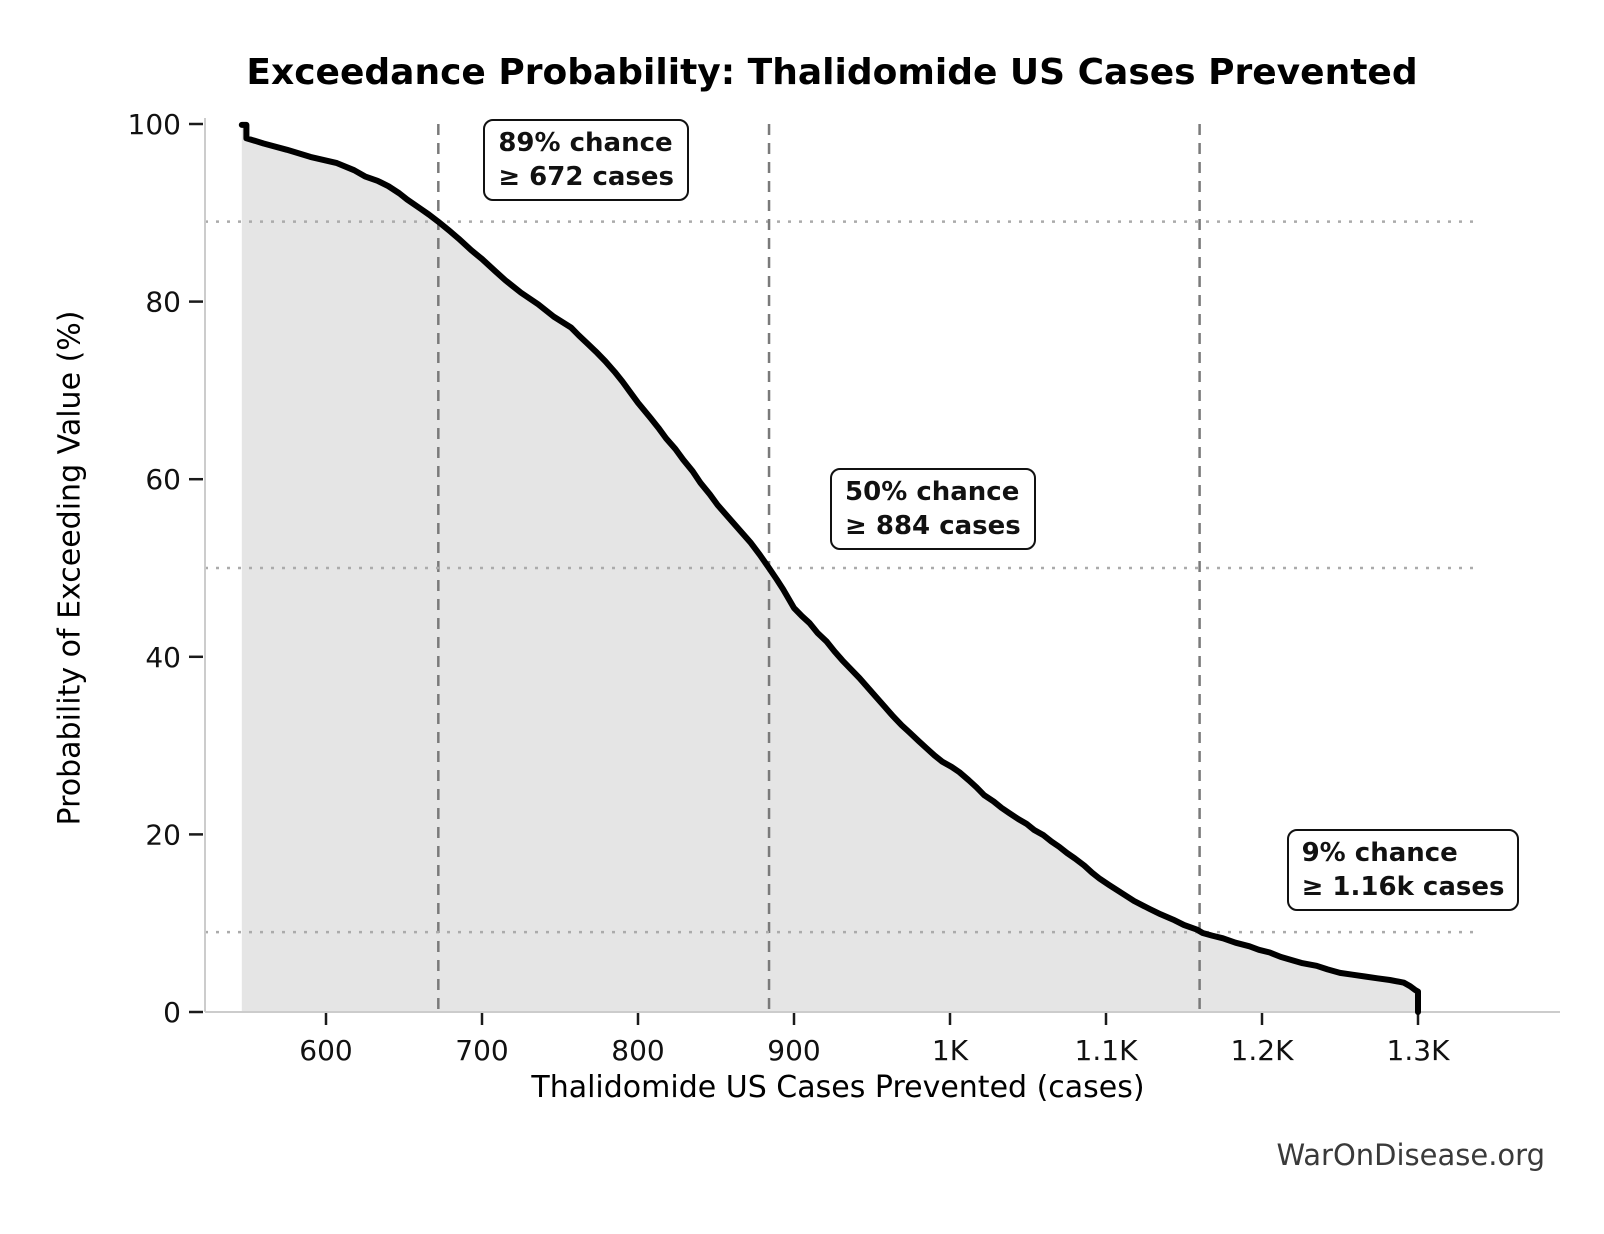 The width and height of the screenshot is (1604, 1234). What do you see at coordinates (793, 1050) in the screenshot?
I see `x-tick-label: 900` at bounding box center [793, 1050].